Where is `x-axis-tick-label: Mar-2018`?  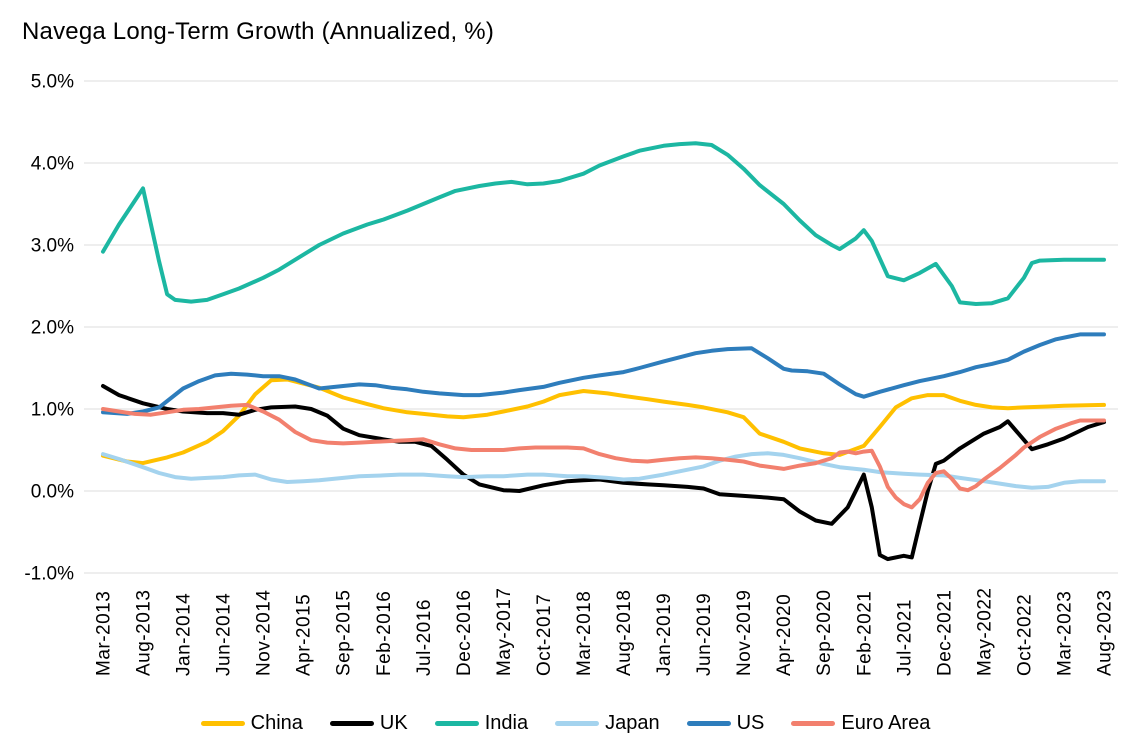
x-axis-tick-label: Mar-2018 is located at coordinates (584, 633).